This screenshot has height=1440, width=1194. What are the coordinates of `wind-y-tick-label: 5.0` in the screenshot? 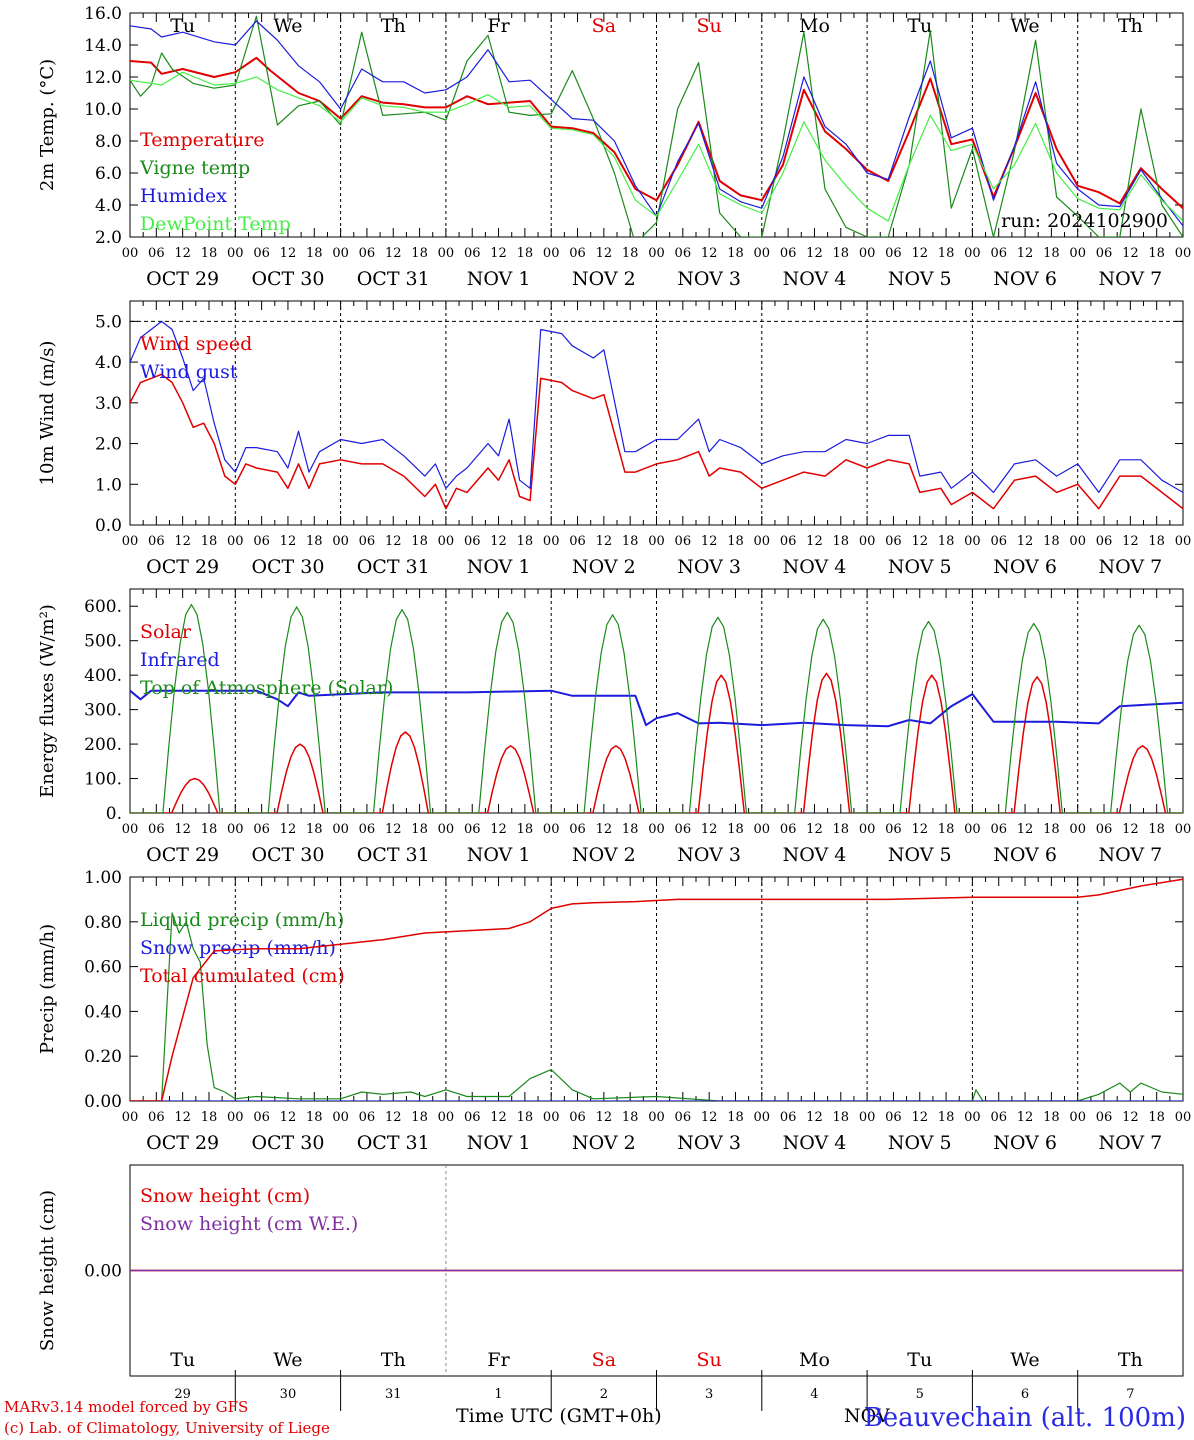 It's located at (108, 322).